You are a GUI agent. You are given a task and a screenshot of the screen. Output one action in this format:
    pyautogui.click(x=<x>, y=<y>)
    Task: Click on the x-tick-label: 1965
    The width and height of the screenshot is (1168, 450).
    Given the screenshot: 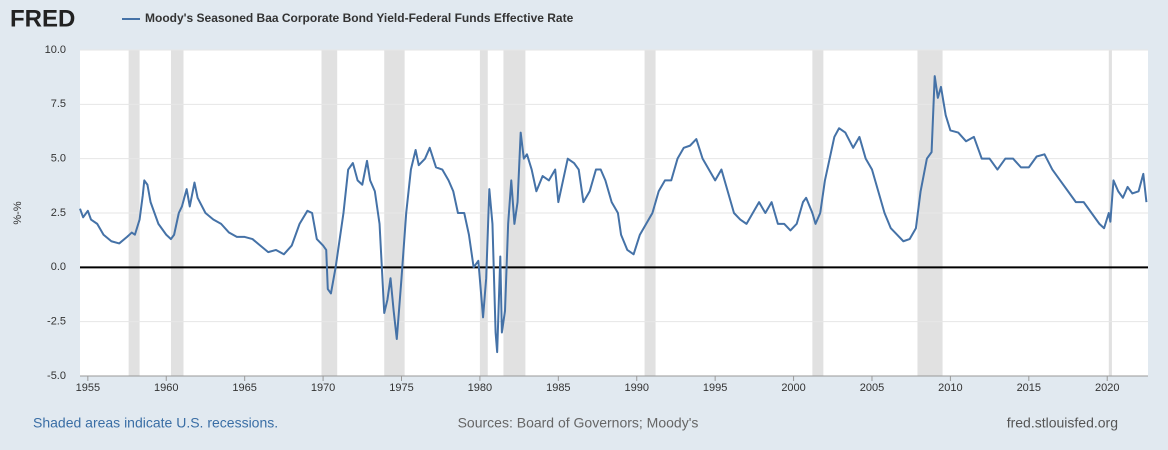 What is the action you would take?
    pyautogui.click(x=244, y=388)
    